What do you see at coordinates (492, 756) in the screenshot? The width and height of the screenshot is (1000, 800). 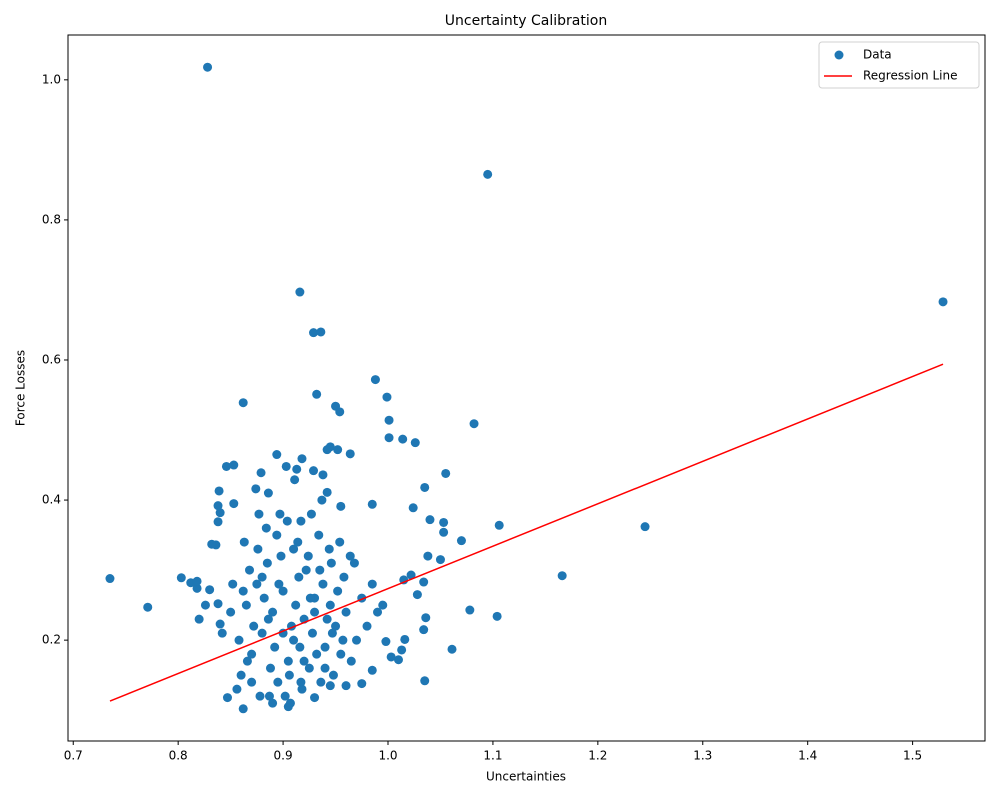 I see `x-tick-label: 1.1` at bounding box center [492, 756].